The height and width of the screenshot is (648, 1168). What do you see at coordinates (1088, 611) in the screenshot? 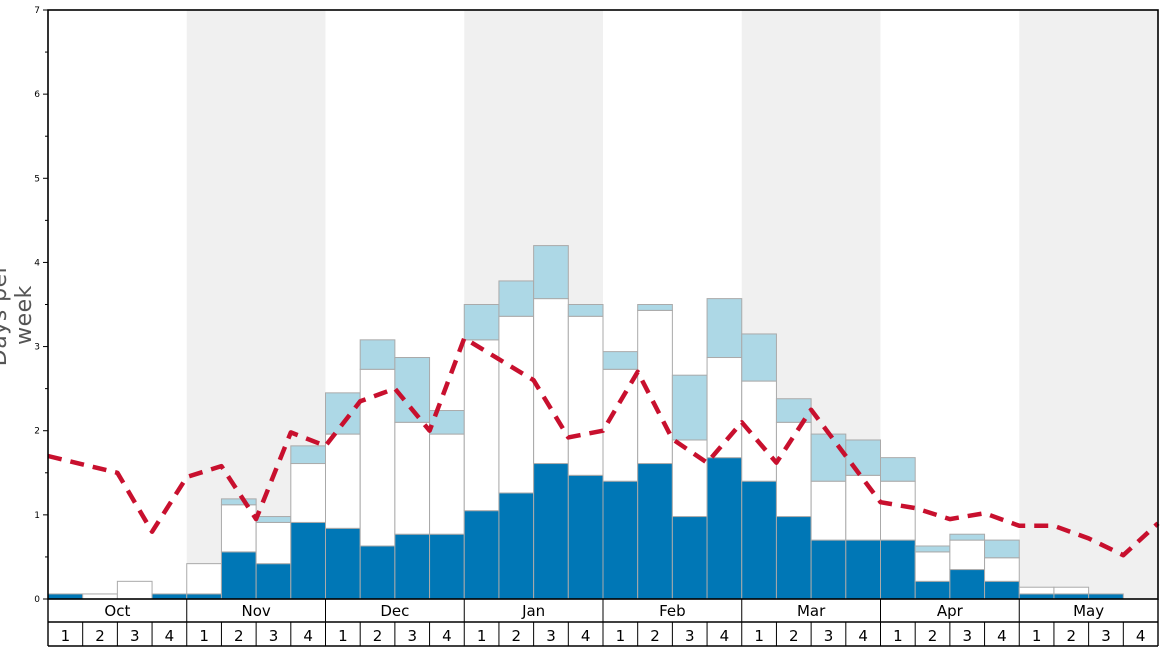
I see `month-label: May` at bounding box center [1088, 611].